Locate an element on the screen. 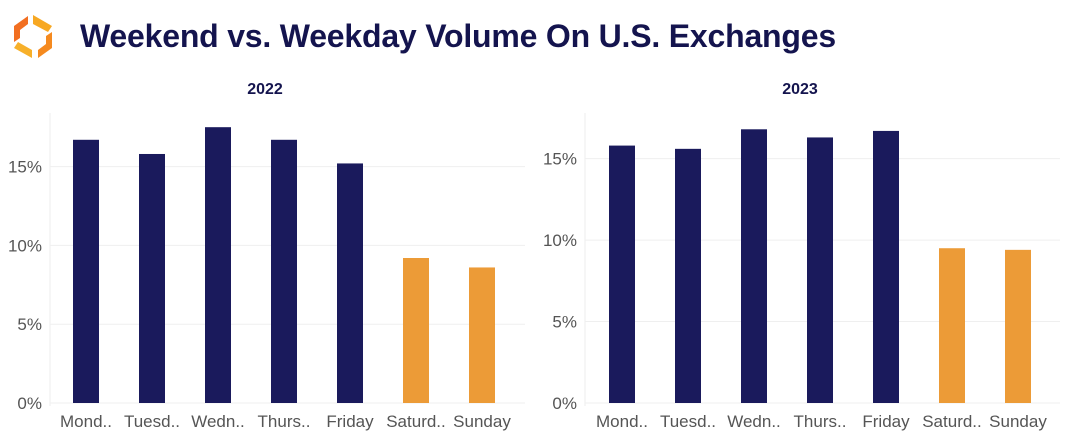  orange-hexagon-logo-icon is located at coordinates (33, 36).